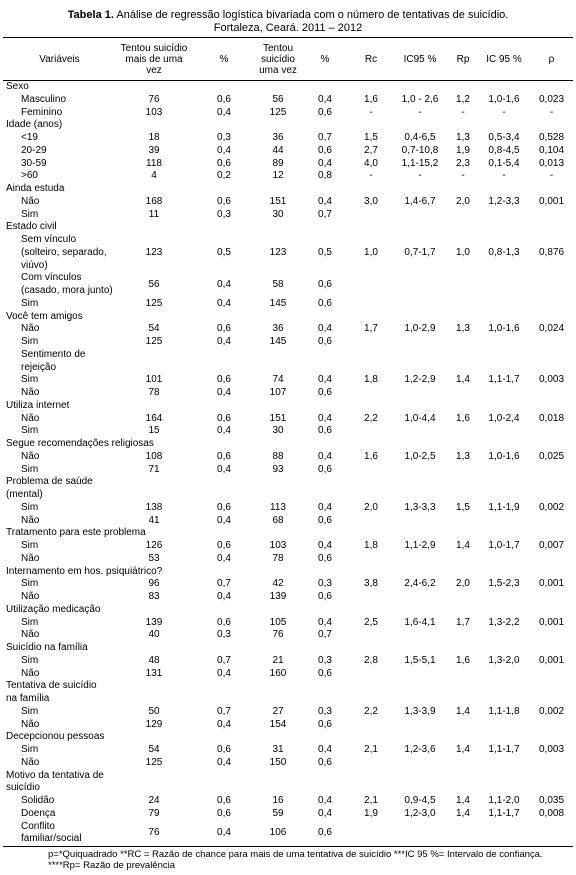 The width and height of the screenshot is (576, 875). What do you see at coordinates (34, 163) in the screenshot?
I see `label-line: 30-59` at bounding box center [34, 163].